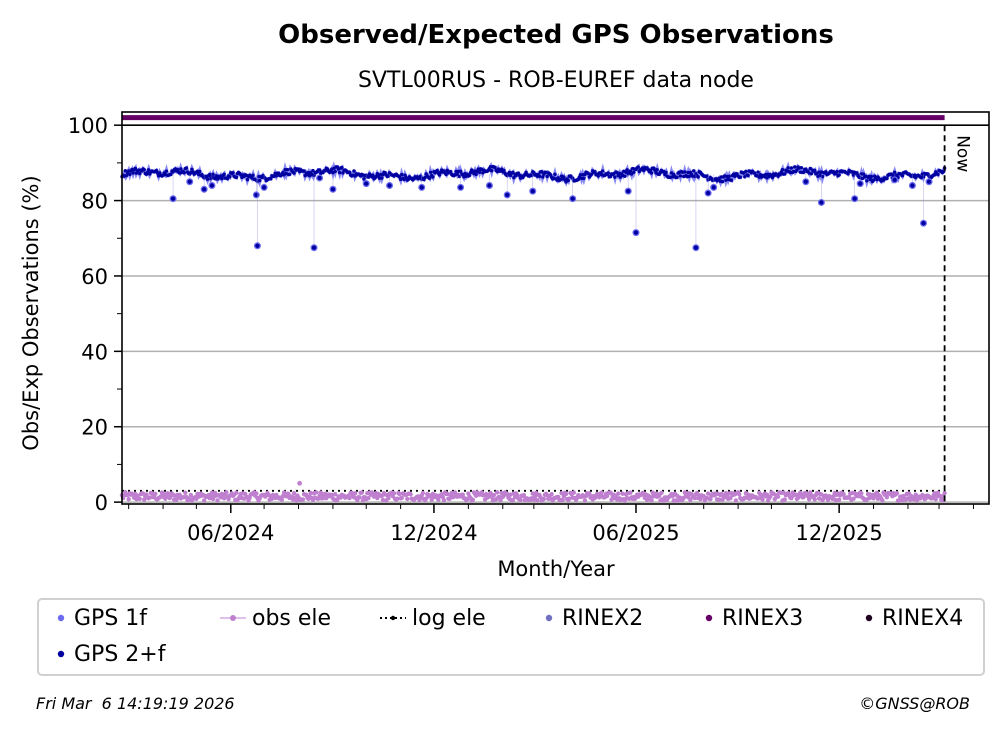 The height and width of the screenshot is (734, 1008). What do you see at coordinates (963, 153) in the screenshot?
I see `now-label: Now` at bounding box center [963, 153].